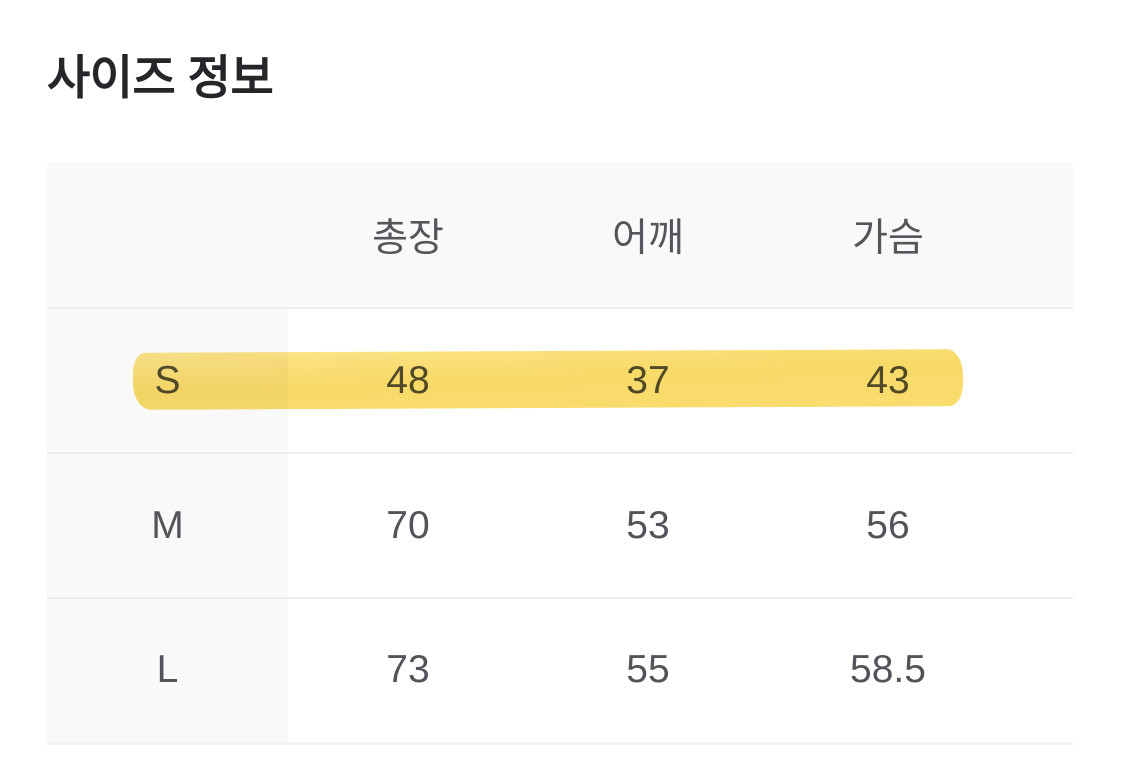 This screenshot has width=1125, height=775. What do you see at coordinates (160, 77) in the screenshot?
I see `page-title: 사이즈 정보` at bounding box center [160, 77].